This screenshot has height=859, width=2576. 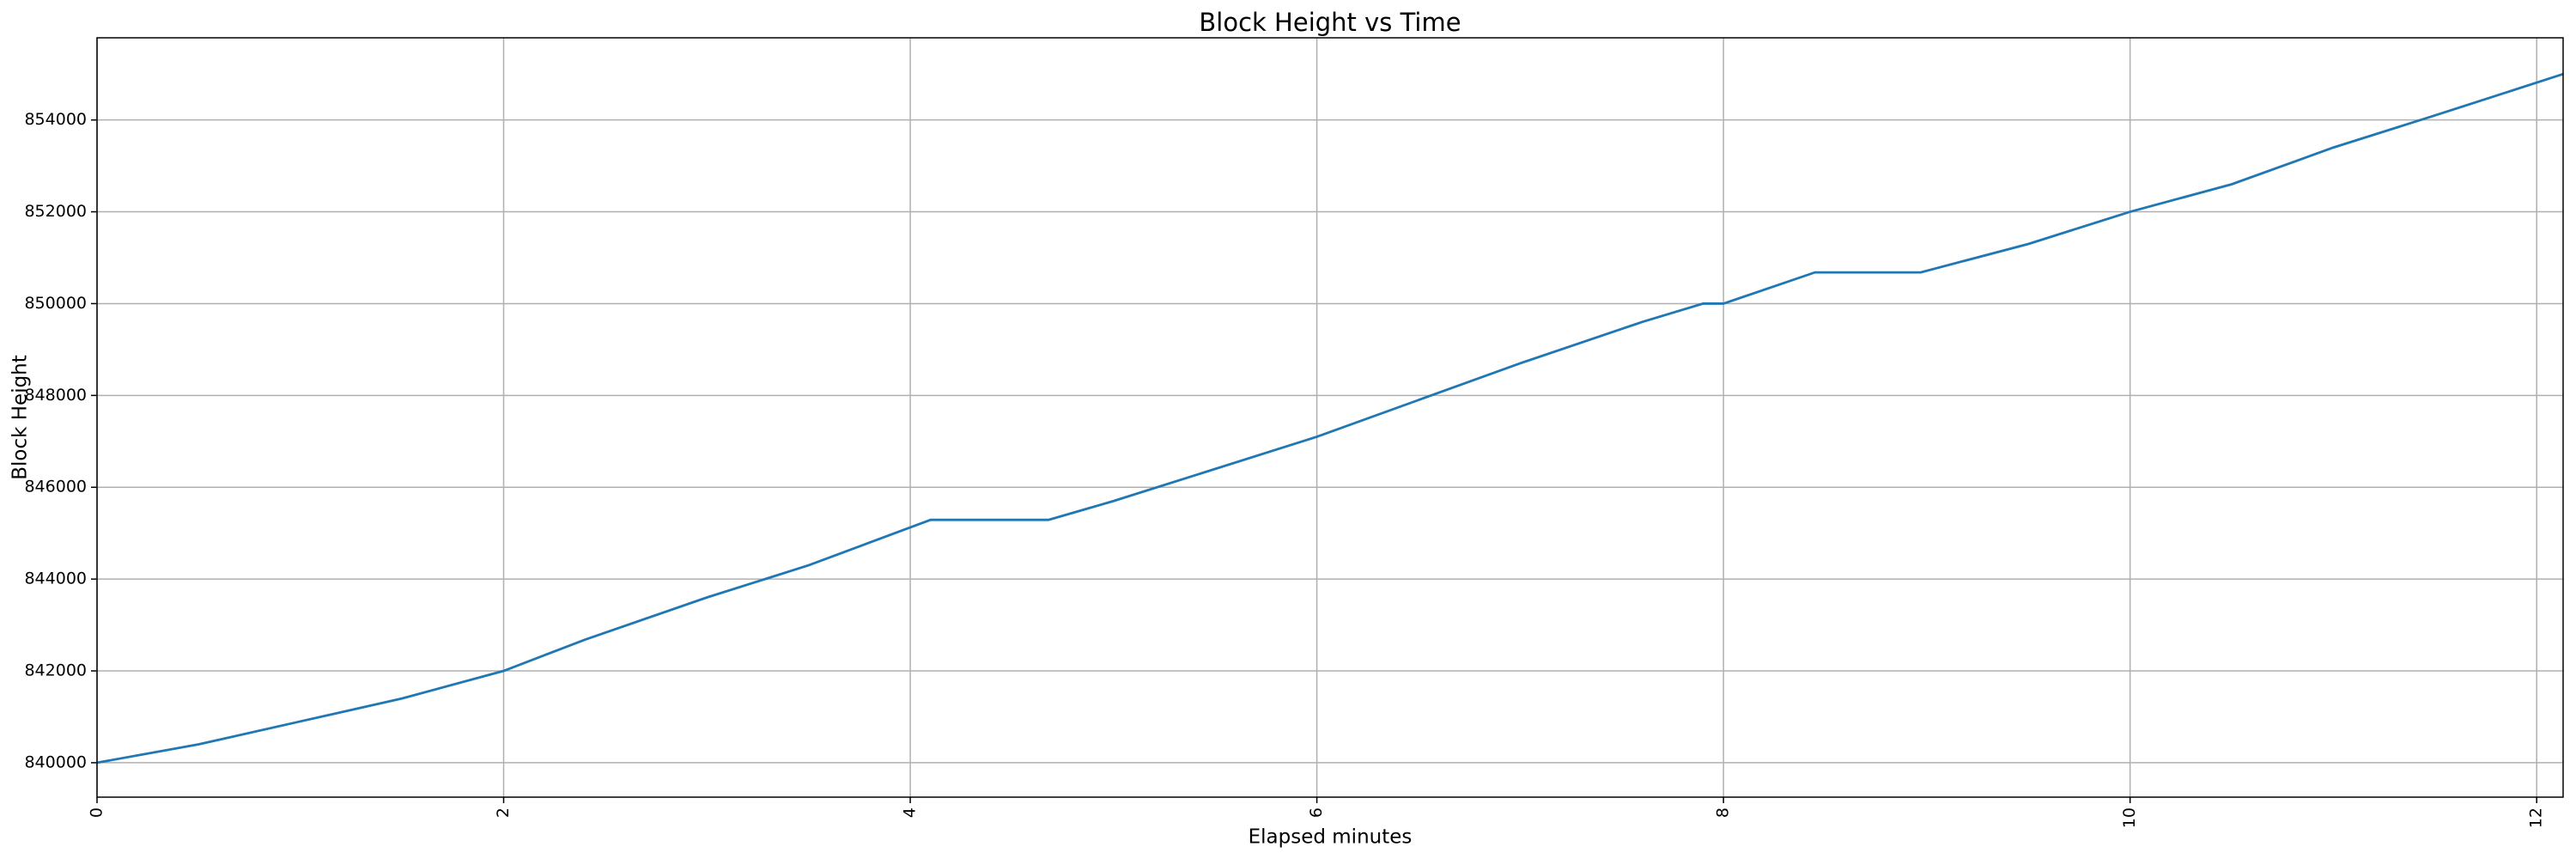 I want to click on x-tick-label: 10, so click(x=2129, y=817).